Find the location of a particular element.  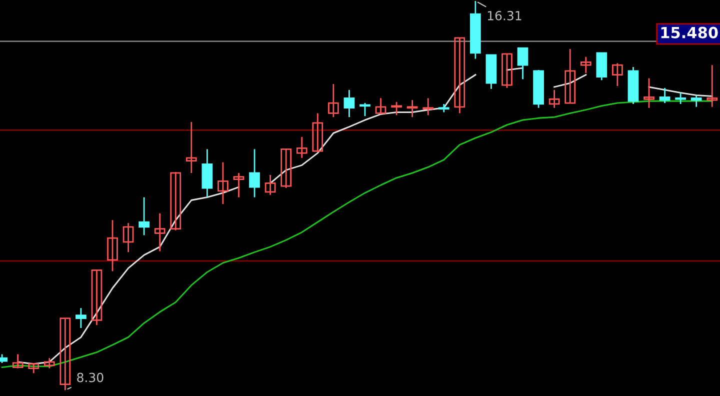

annotation: 8.30 is located at coordinates (90, 377).